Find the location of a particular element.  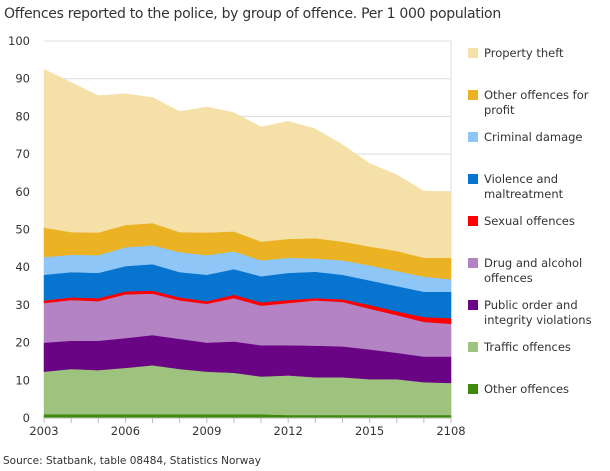

legend-item: Other offences for profit is located at coordinates (528, 103).